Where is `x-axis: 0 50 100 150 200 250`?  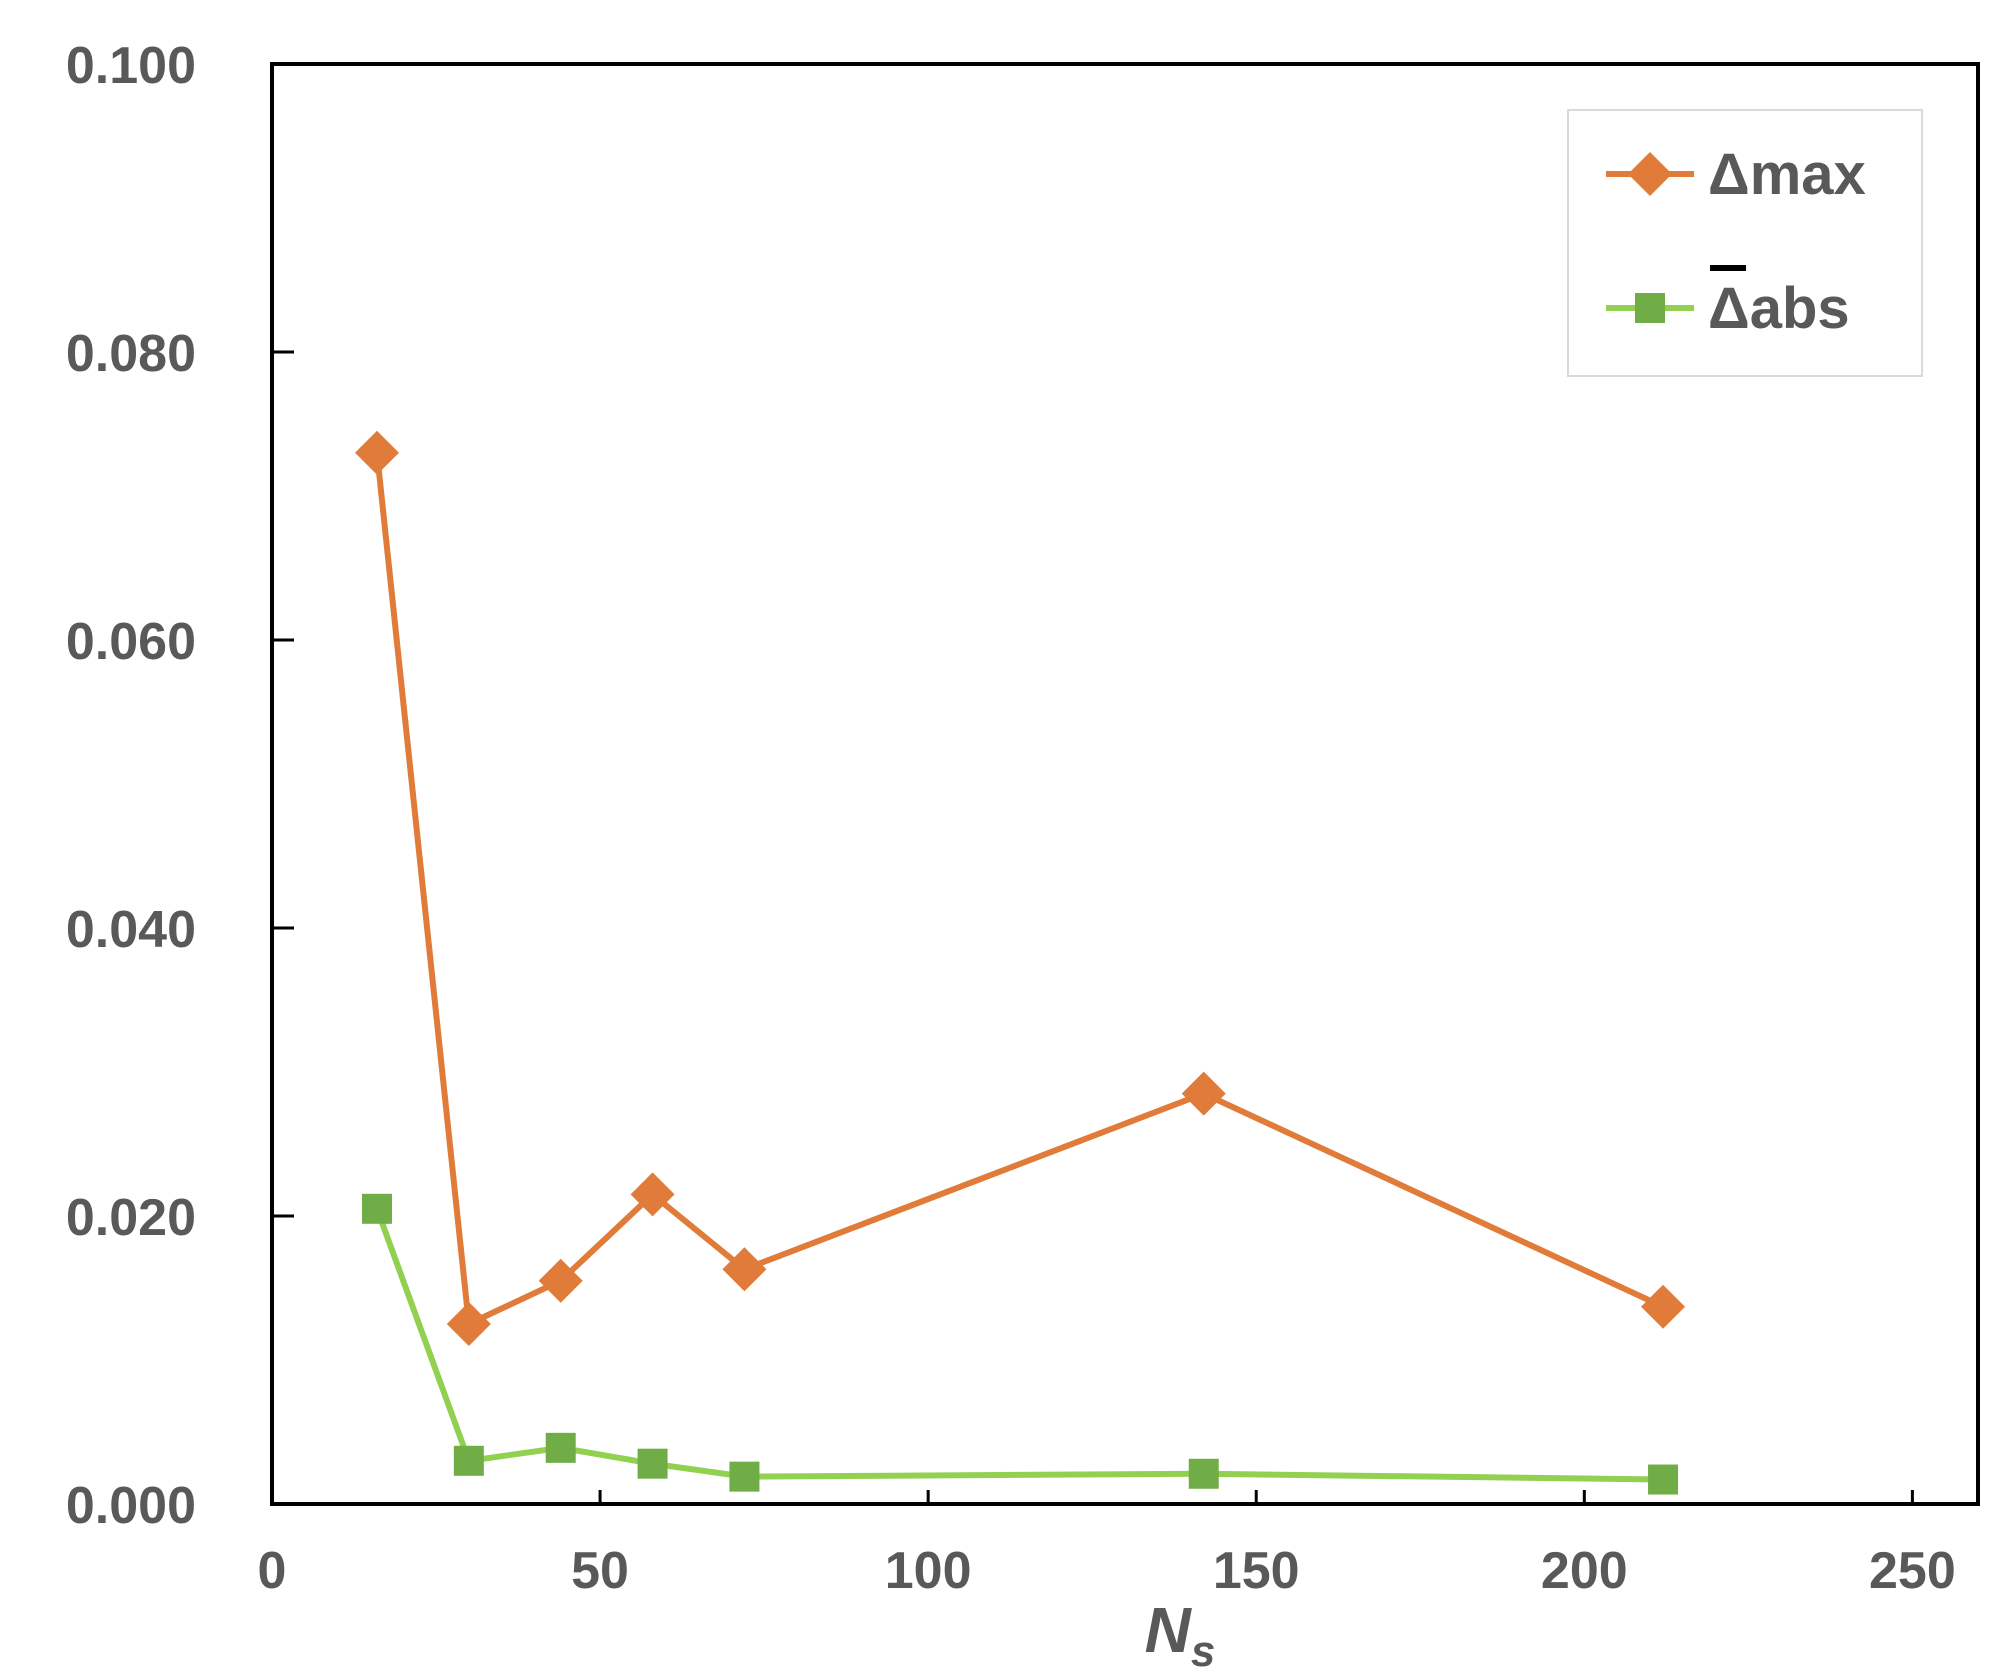 x-axis: 0 50 100 150 200 250 is located at coordinates (1107, 1545).